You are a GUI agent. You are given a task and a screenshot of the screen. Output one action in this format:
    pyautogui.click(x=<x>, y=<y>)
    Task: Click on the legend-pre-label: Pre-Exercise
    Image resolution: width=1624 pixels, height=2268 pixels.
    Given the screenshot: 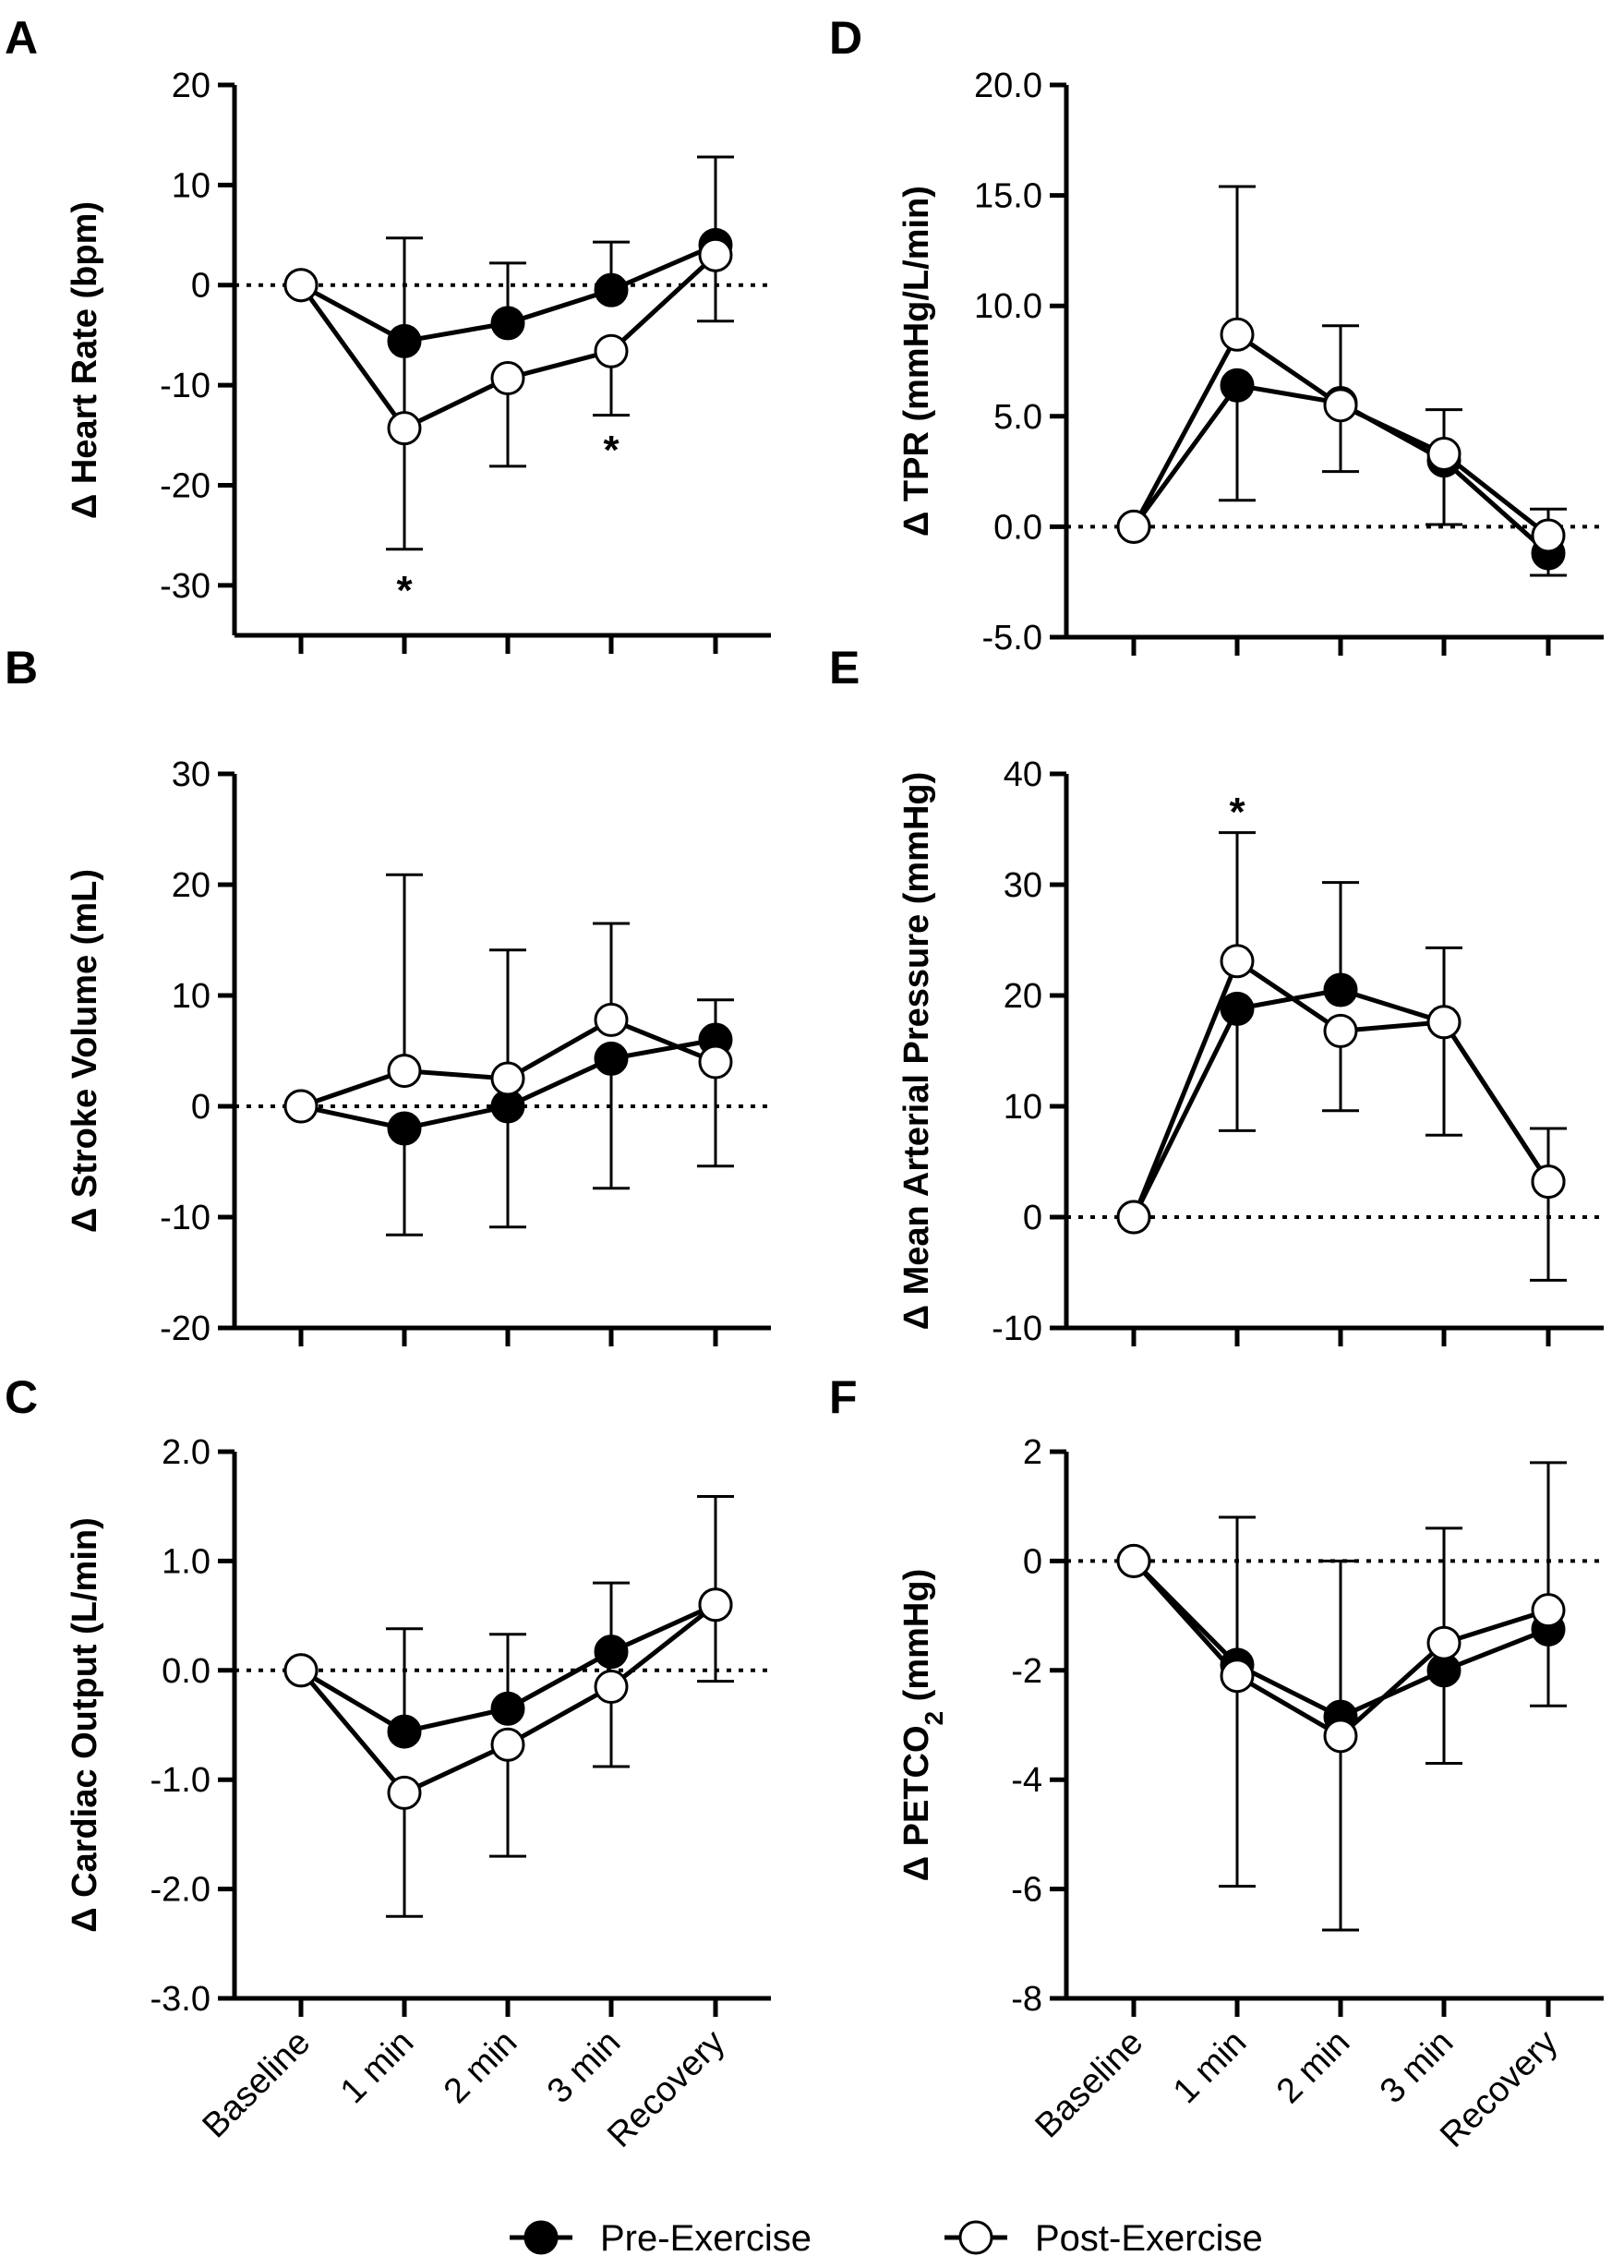 What is the action you would take?
    pyautogui.click(x=706, y=2238)
    